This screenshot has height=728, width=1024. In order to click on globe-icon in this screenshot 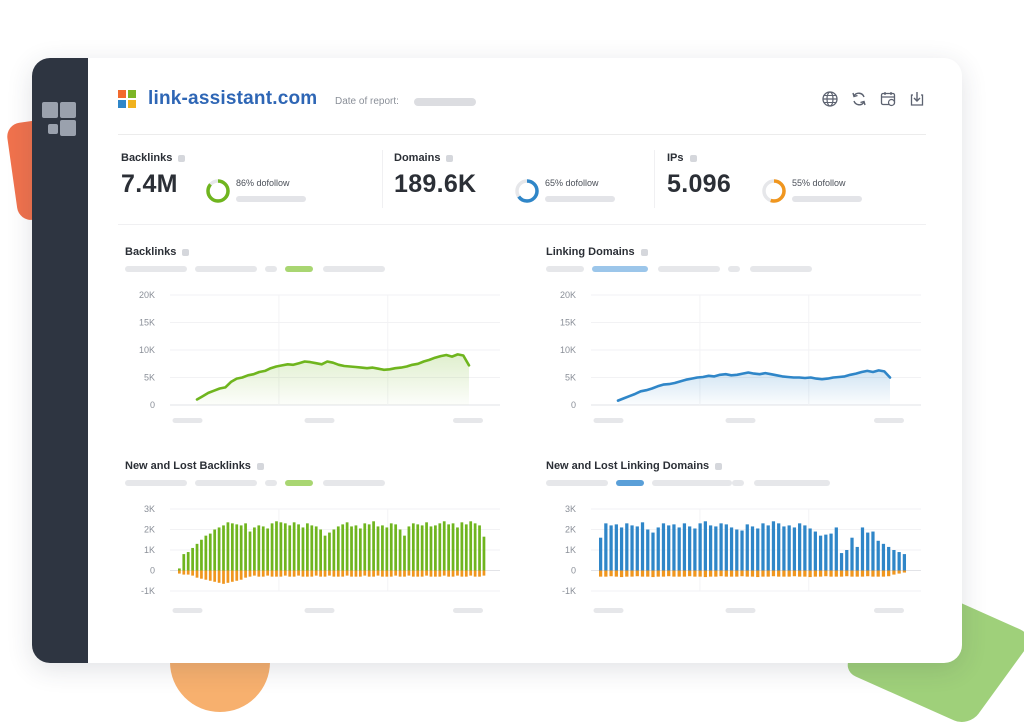, I will do `click(830, 99)`.